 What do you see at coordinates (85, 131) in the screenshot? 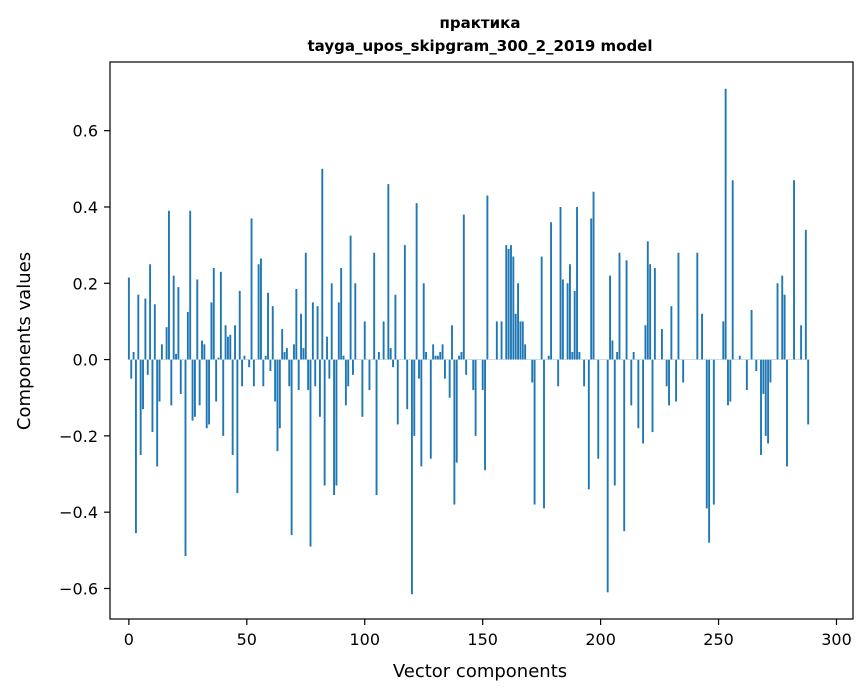
I see `y-tick-label: 0.6` at bounding box center [85, 131].